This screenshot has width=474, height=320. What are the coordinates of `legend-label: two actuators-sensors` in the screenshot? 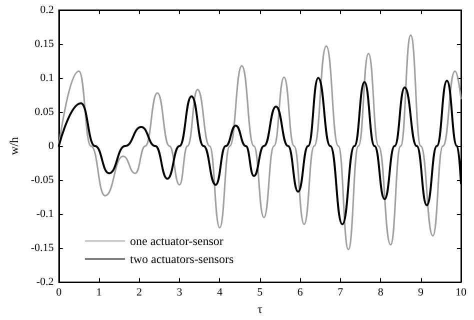 It's located at (182, 259).